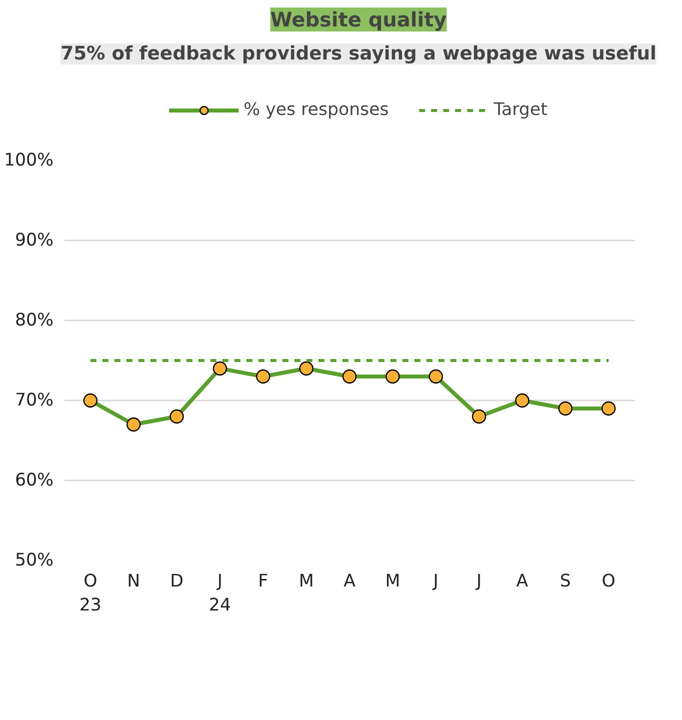  What do you see at coordinates (219, 594) in the screenshot?
I see `x-tick-label: J 24` at bounding box center [219, 594].